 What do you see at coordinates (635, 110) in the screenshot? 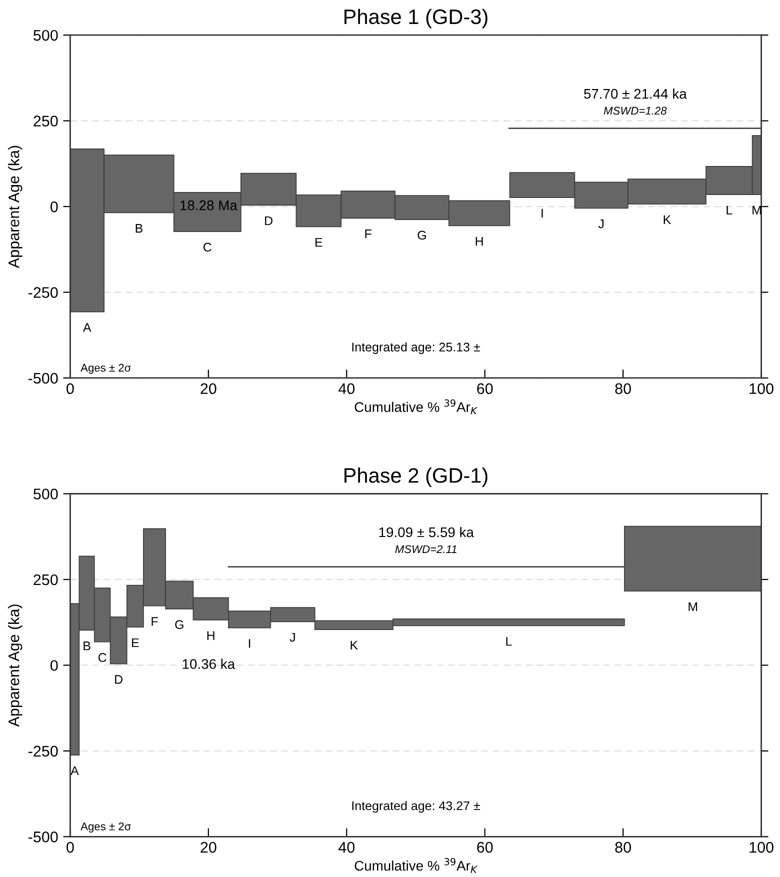
I see `annotation: MSWD=1.28` at bounding box center [635, 110].